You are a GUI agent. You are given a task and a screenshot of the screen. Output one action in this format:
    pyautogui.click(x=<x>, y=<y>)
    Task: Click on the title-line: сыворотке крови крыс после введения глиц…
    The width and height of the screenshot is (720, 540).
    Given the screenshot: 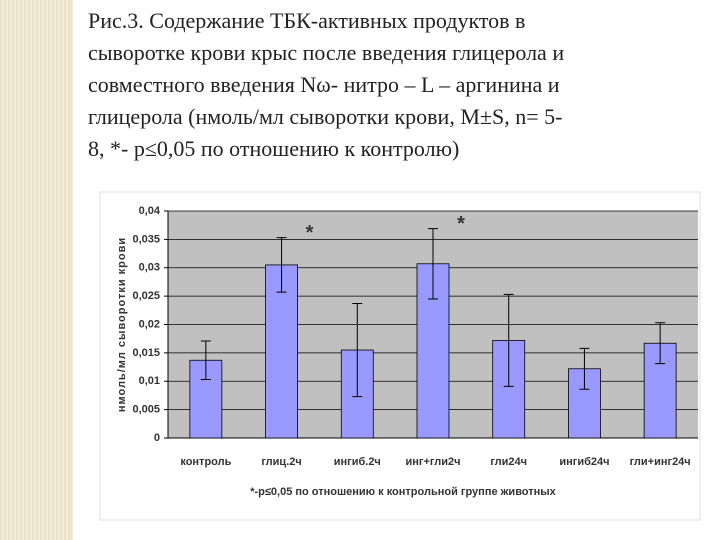 What is the action you would take?
    pyautogui.click(x=326, y=52)
    